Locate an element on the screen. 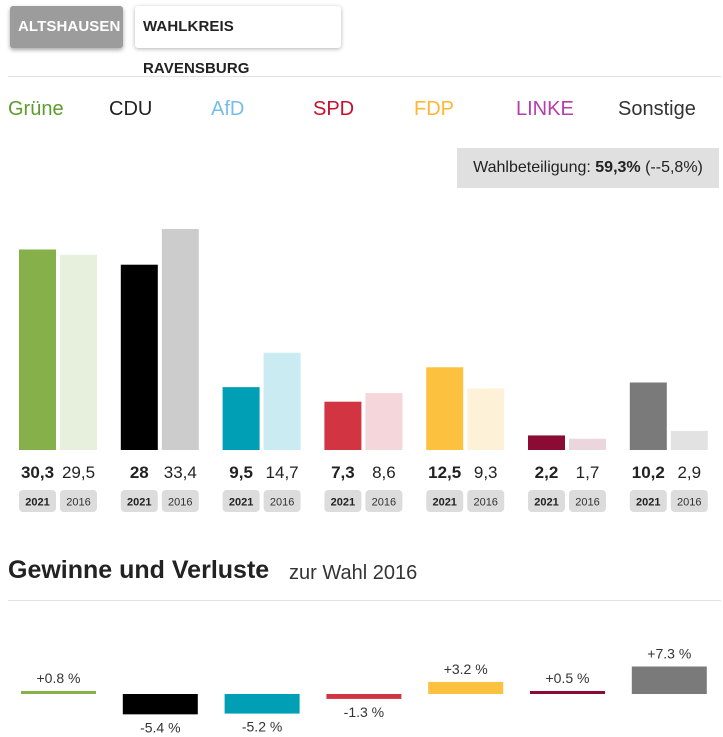  badge-2021-sonstige is located at coordinates (648, 501).